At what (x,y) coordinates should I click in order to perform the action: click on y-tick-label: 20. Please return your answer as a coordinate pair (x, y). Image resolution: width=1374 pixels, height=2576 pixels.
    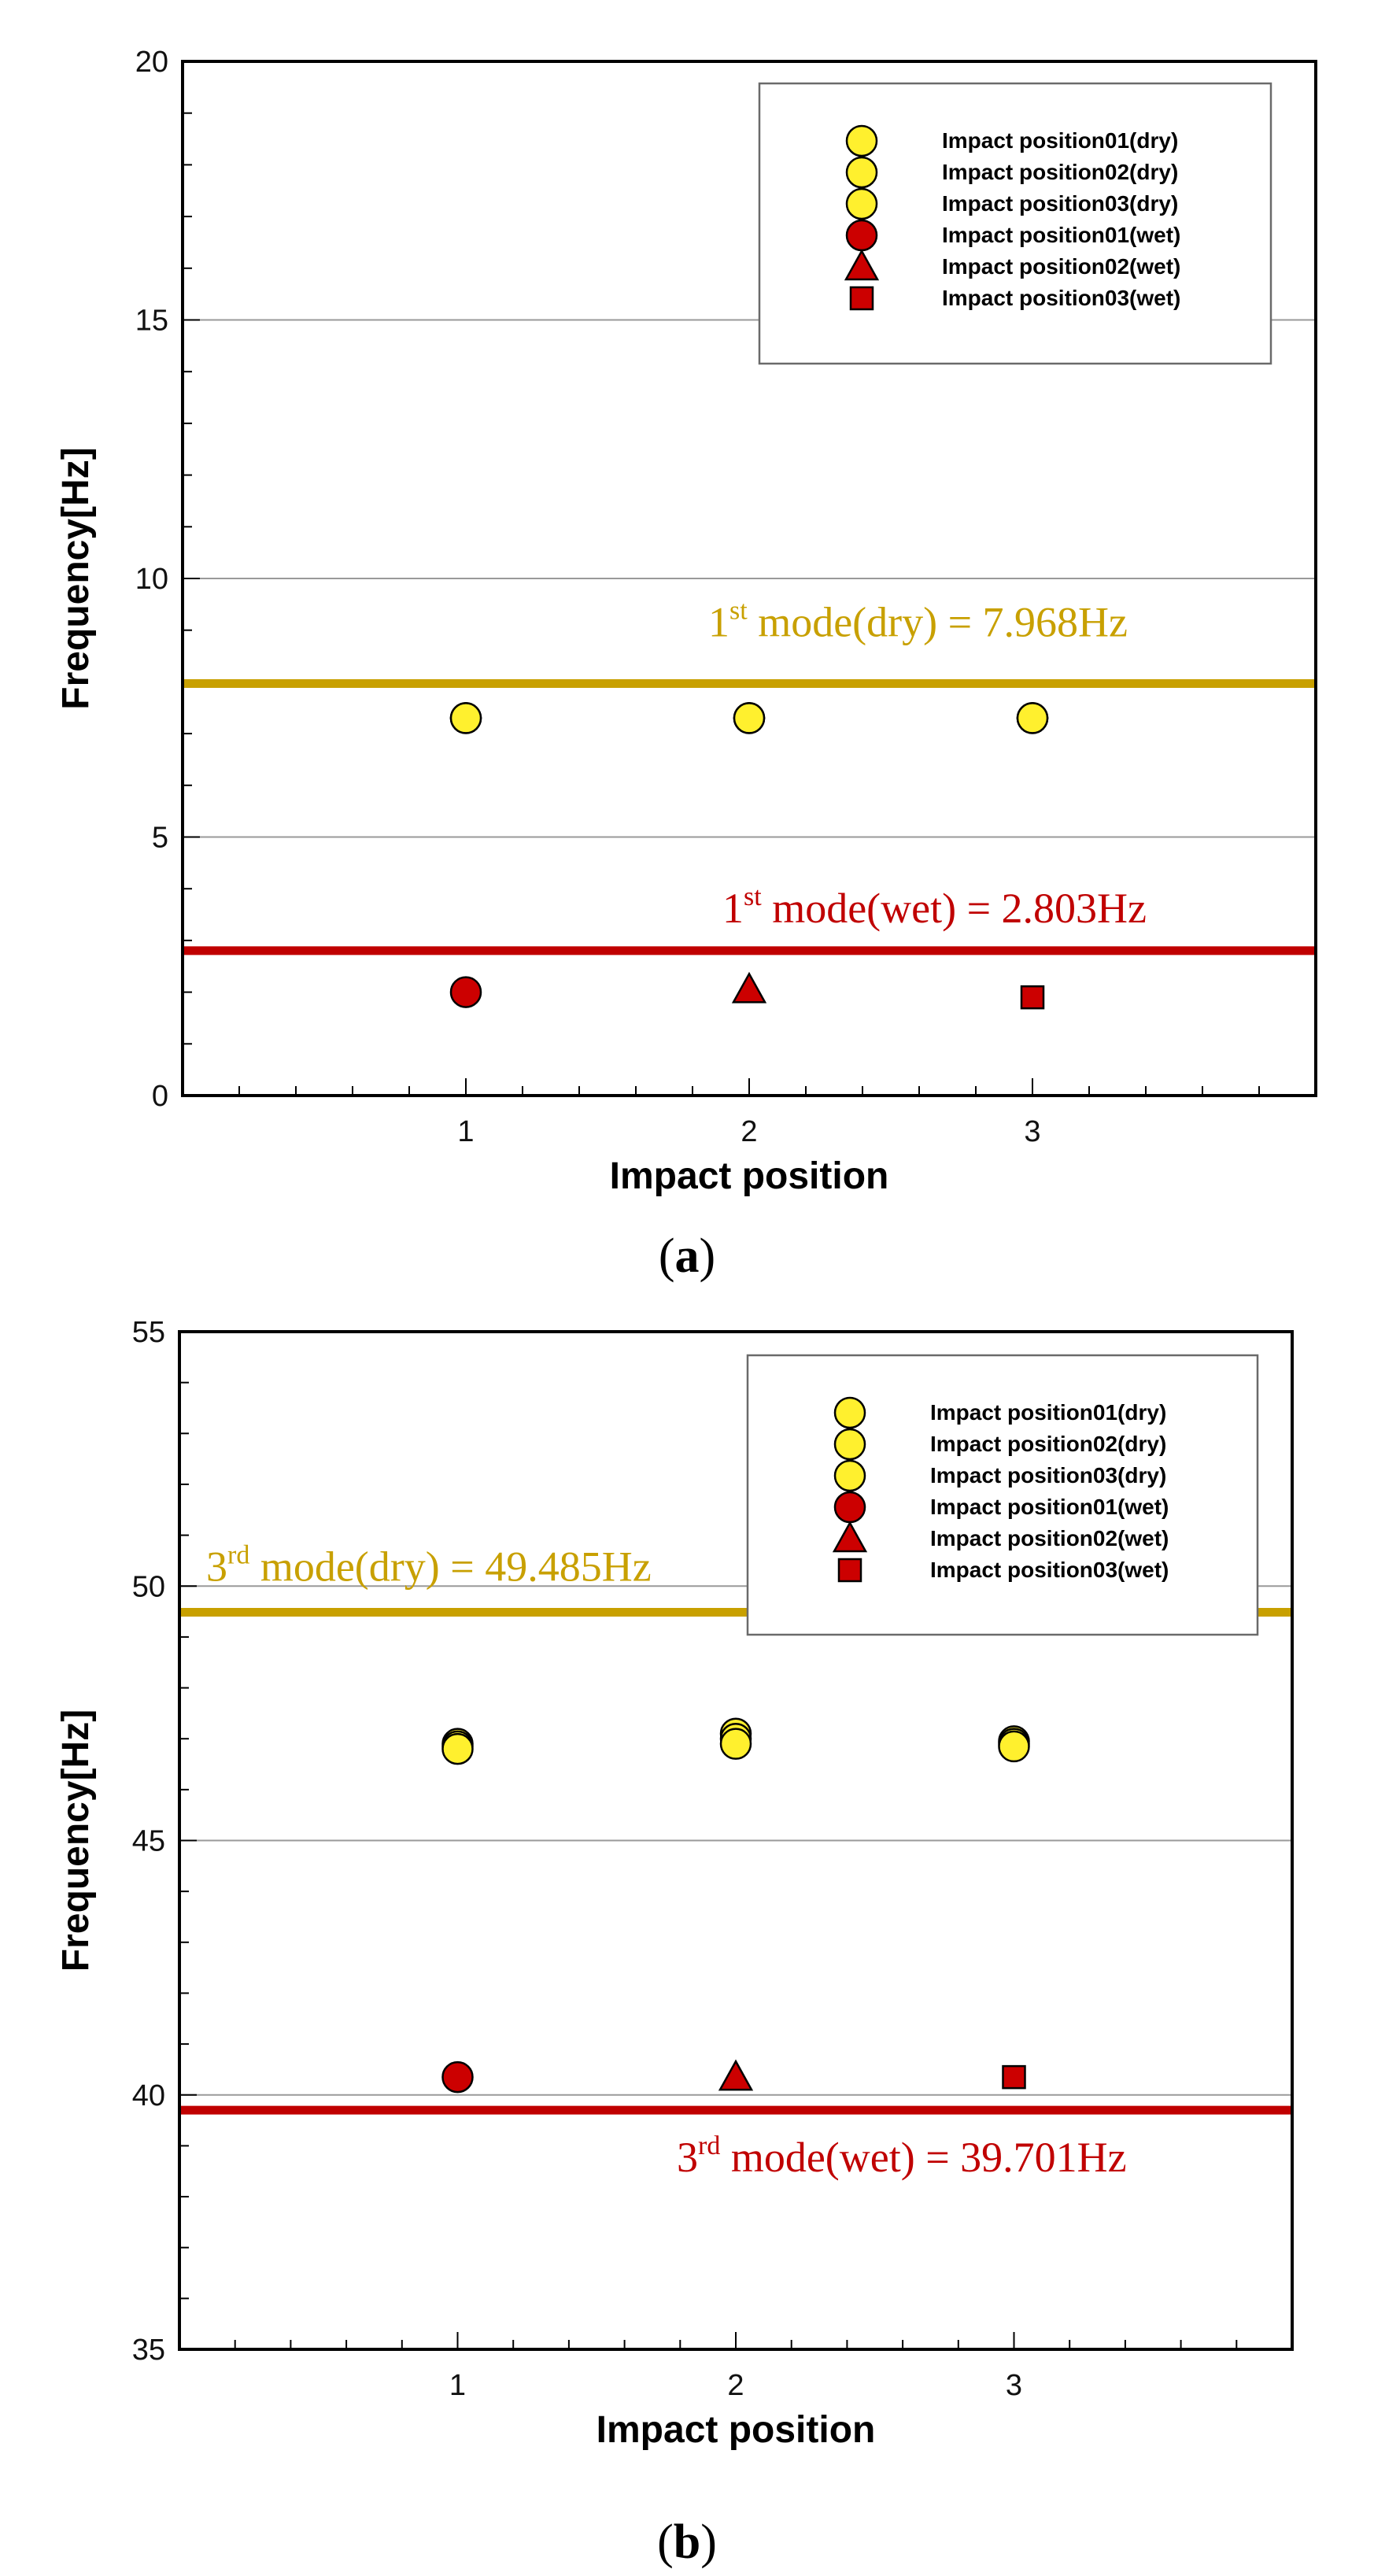
    Looking at the image, I should click on (151, 62).